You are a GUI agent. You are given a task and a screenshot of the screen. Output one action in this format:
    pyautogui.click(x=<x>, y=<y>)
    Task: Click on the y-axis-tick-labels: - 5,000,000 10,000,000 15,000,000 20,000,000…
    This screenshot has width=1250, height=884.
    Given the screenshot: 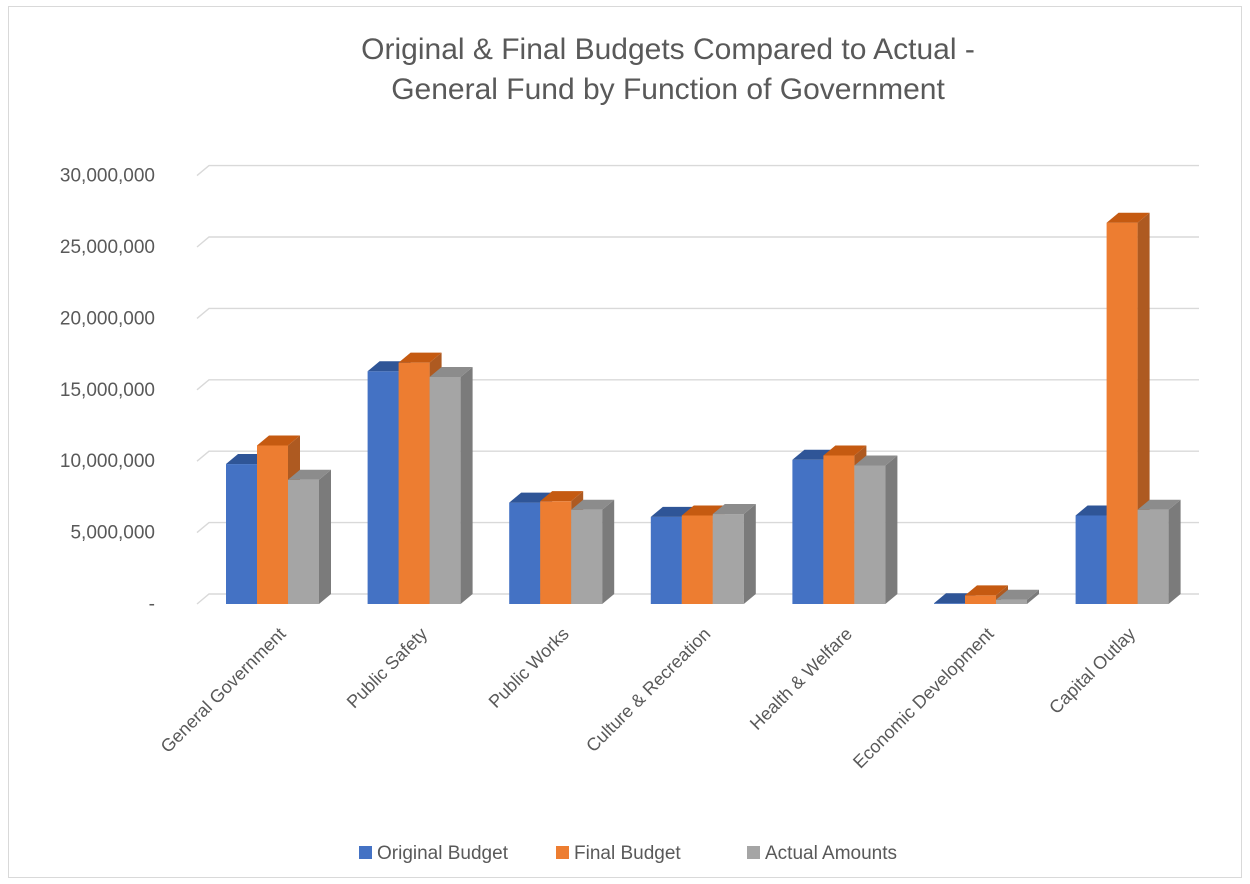 What is the action you would take?
    pyautogui.click(x=107, y=390)
    